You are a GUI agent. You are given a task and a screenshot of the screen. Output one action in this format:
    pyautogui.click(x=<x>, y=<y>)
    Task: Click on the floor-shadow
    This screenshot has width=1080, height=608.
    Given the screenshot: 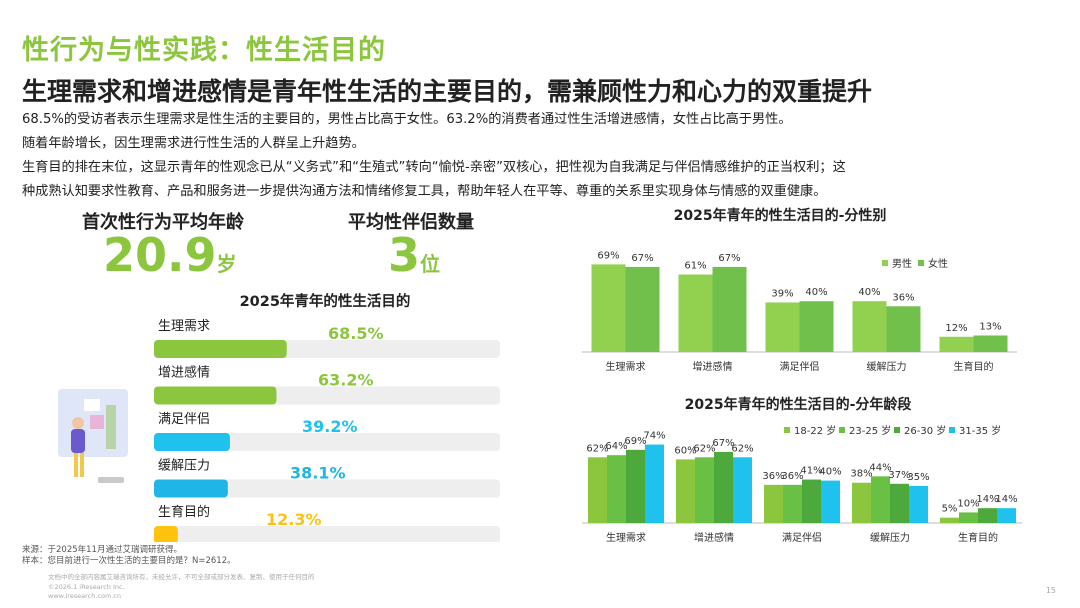 What is the action you would take?
    pyautogui.click(x=111, y=480)
    